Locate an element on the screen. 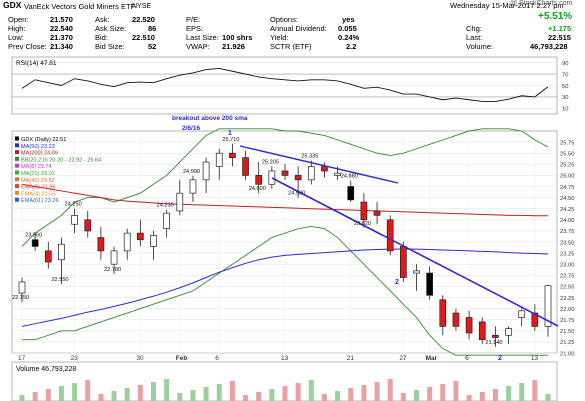 The image size is (585, 401). rsi-tick-label: 10 is located at coordinates (565, 110).